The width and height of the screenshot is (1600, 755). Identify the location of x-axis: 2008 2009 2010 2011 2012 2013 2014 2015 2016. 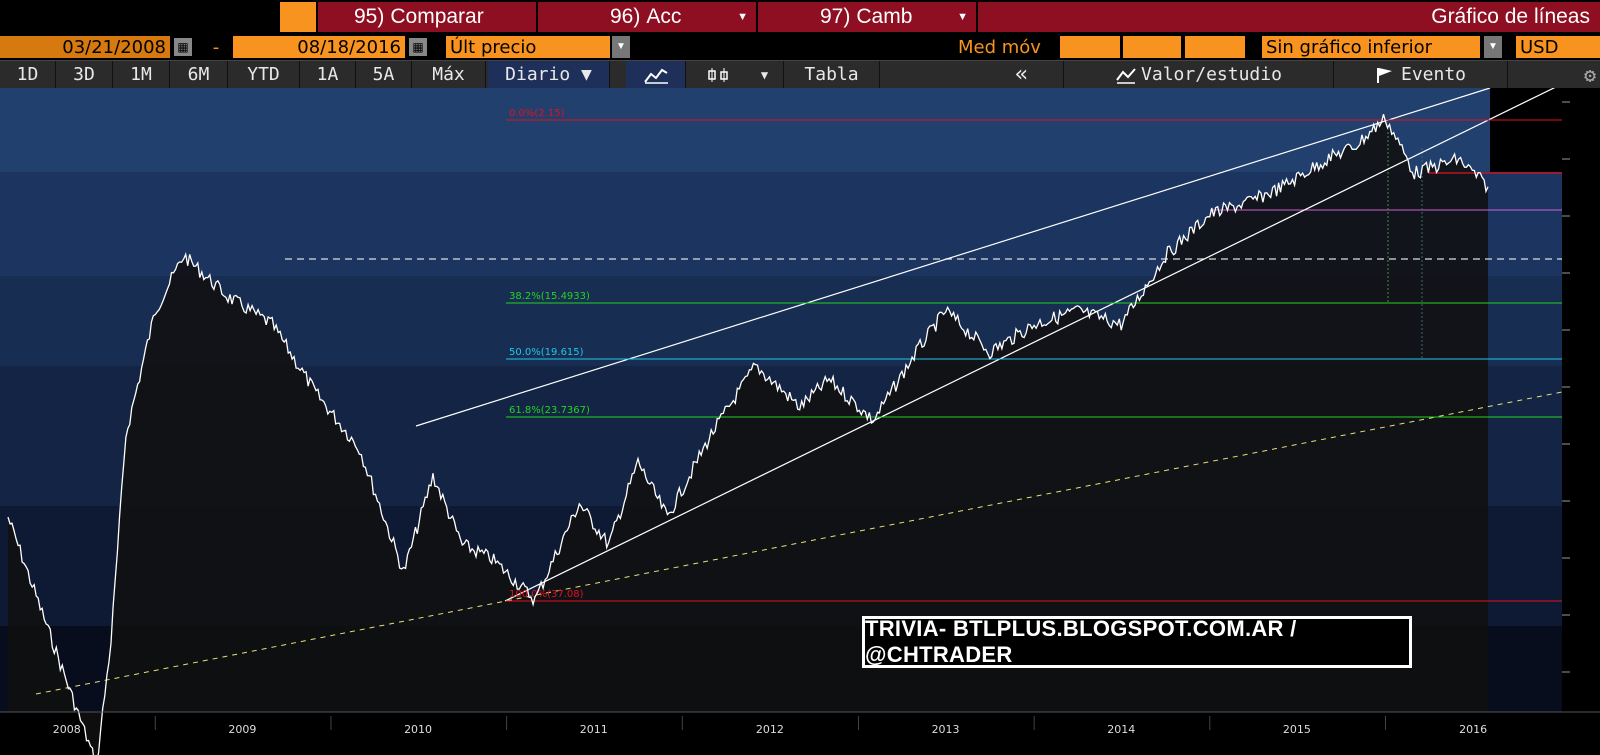
(800, 723).